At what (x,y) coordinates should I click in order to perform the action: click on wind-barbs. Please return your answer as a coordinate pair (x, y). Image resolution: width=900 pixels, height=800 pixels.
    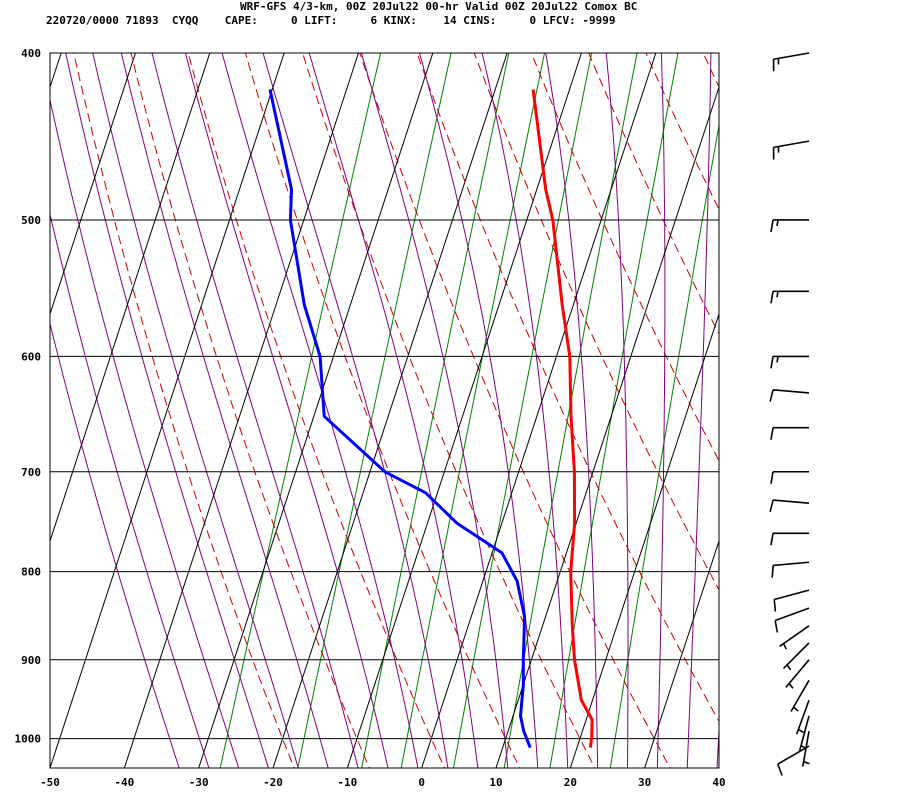
    Looking at the image, I should click on (789, 414).